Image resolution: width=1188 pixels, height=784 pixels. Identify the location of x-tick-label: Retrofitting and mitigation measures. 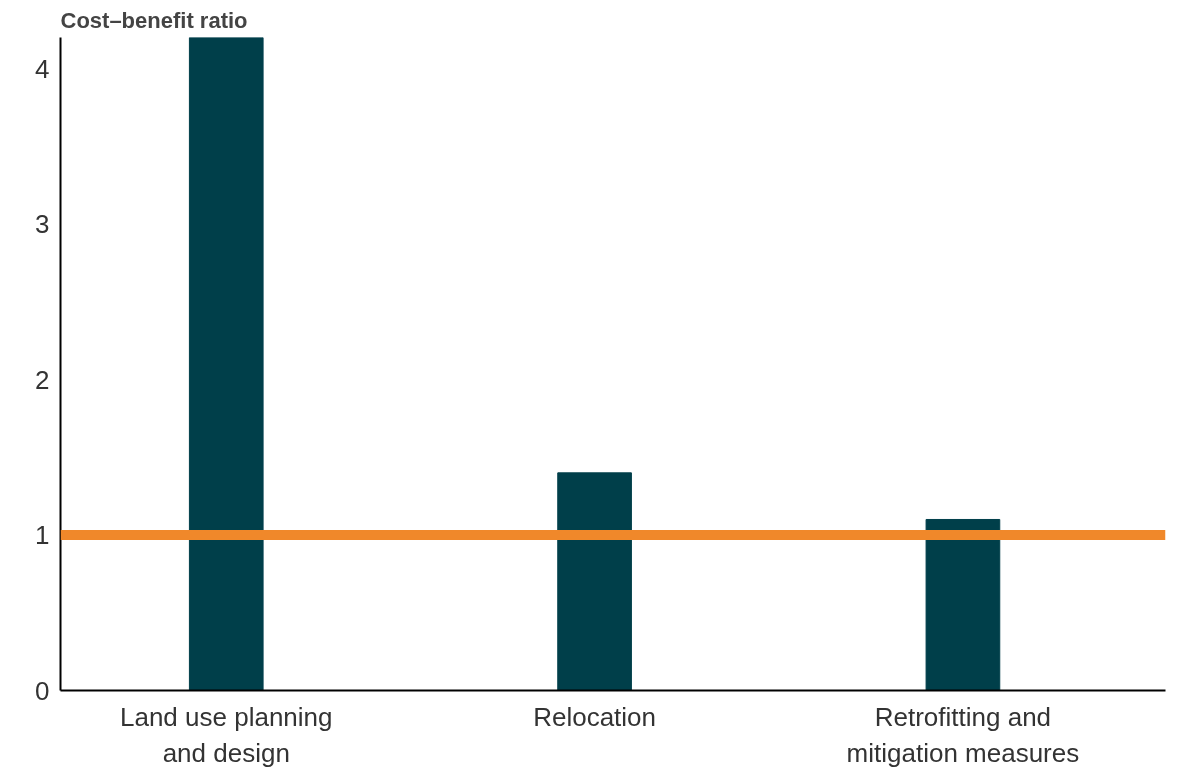
(963, 734).